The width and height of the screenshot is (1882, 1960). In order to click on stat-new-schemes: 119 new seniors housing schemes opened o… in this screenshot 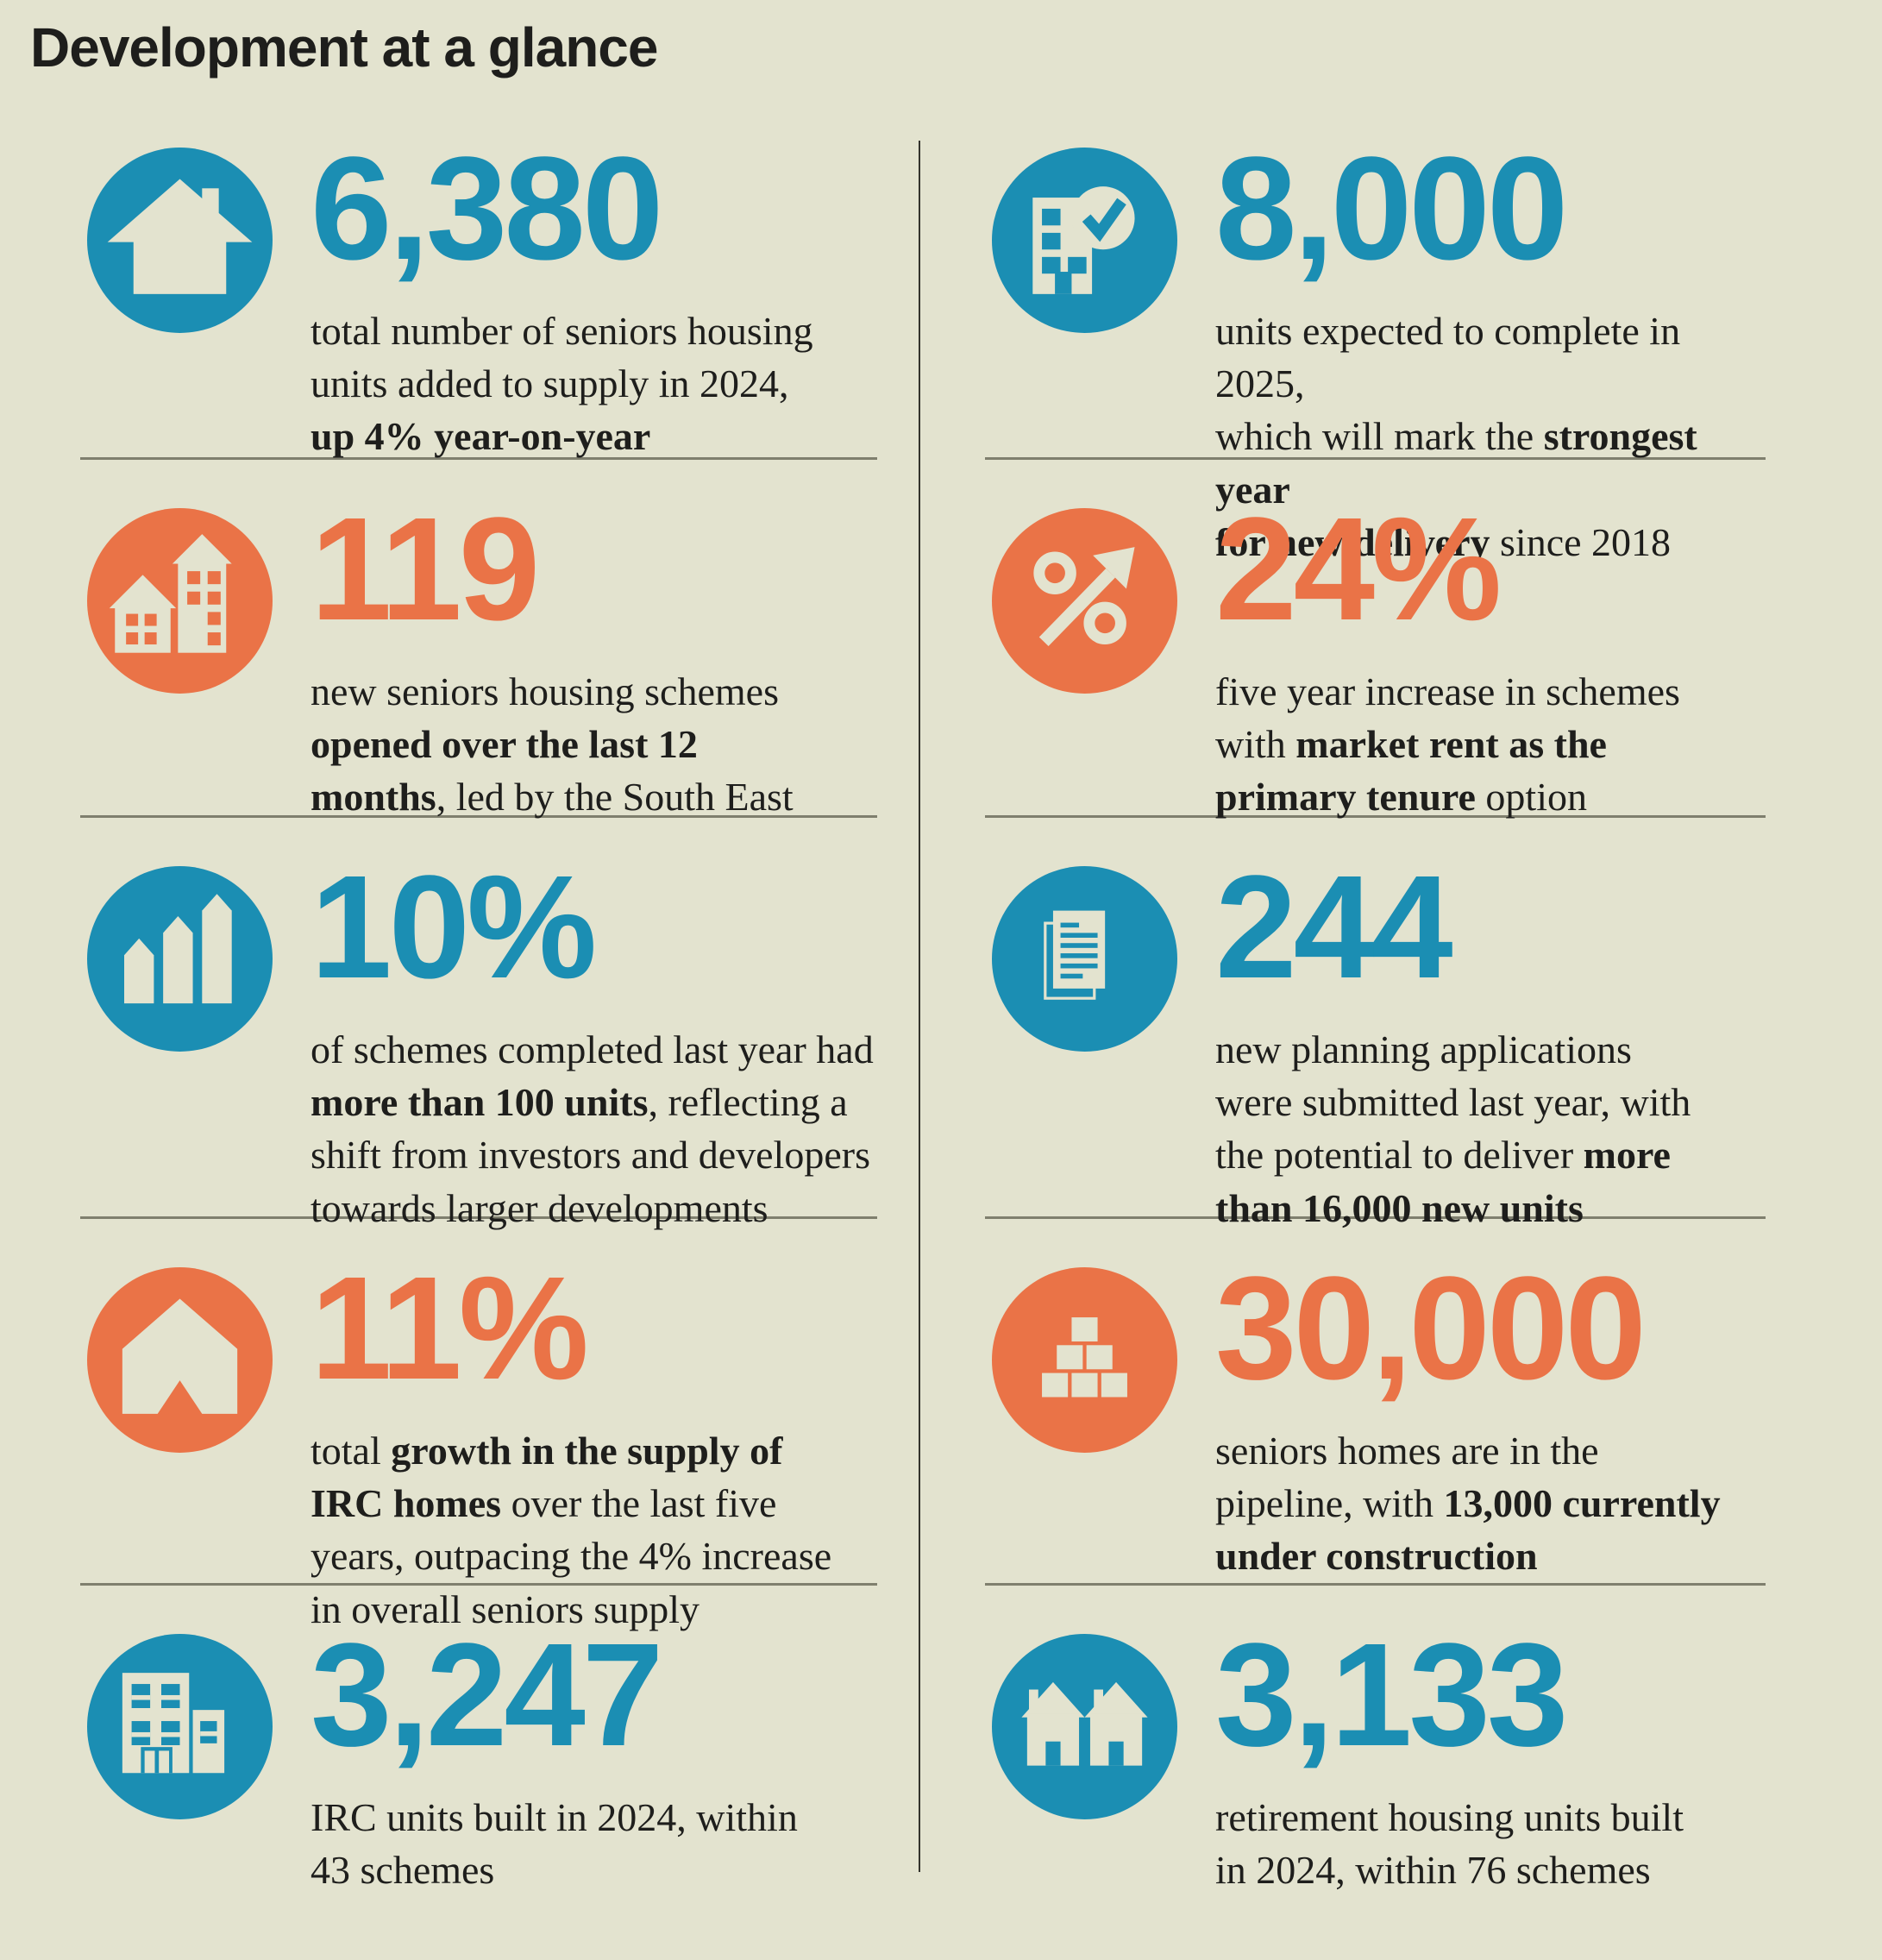, I will do `click(479, 638)`.